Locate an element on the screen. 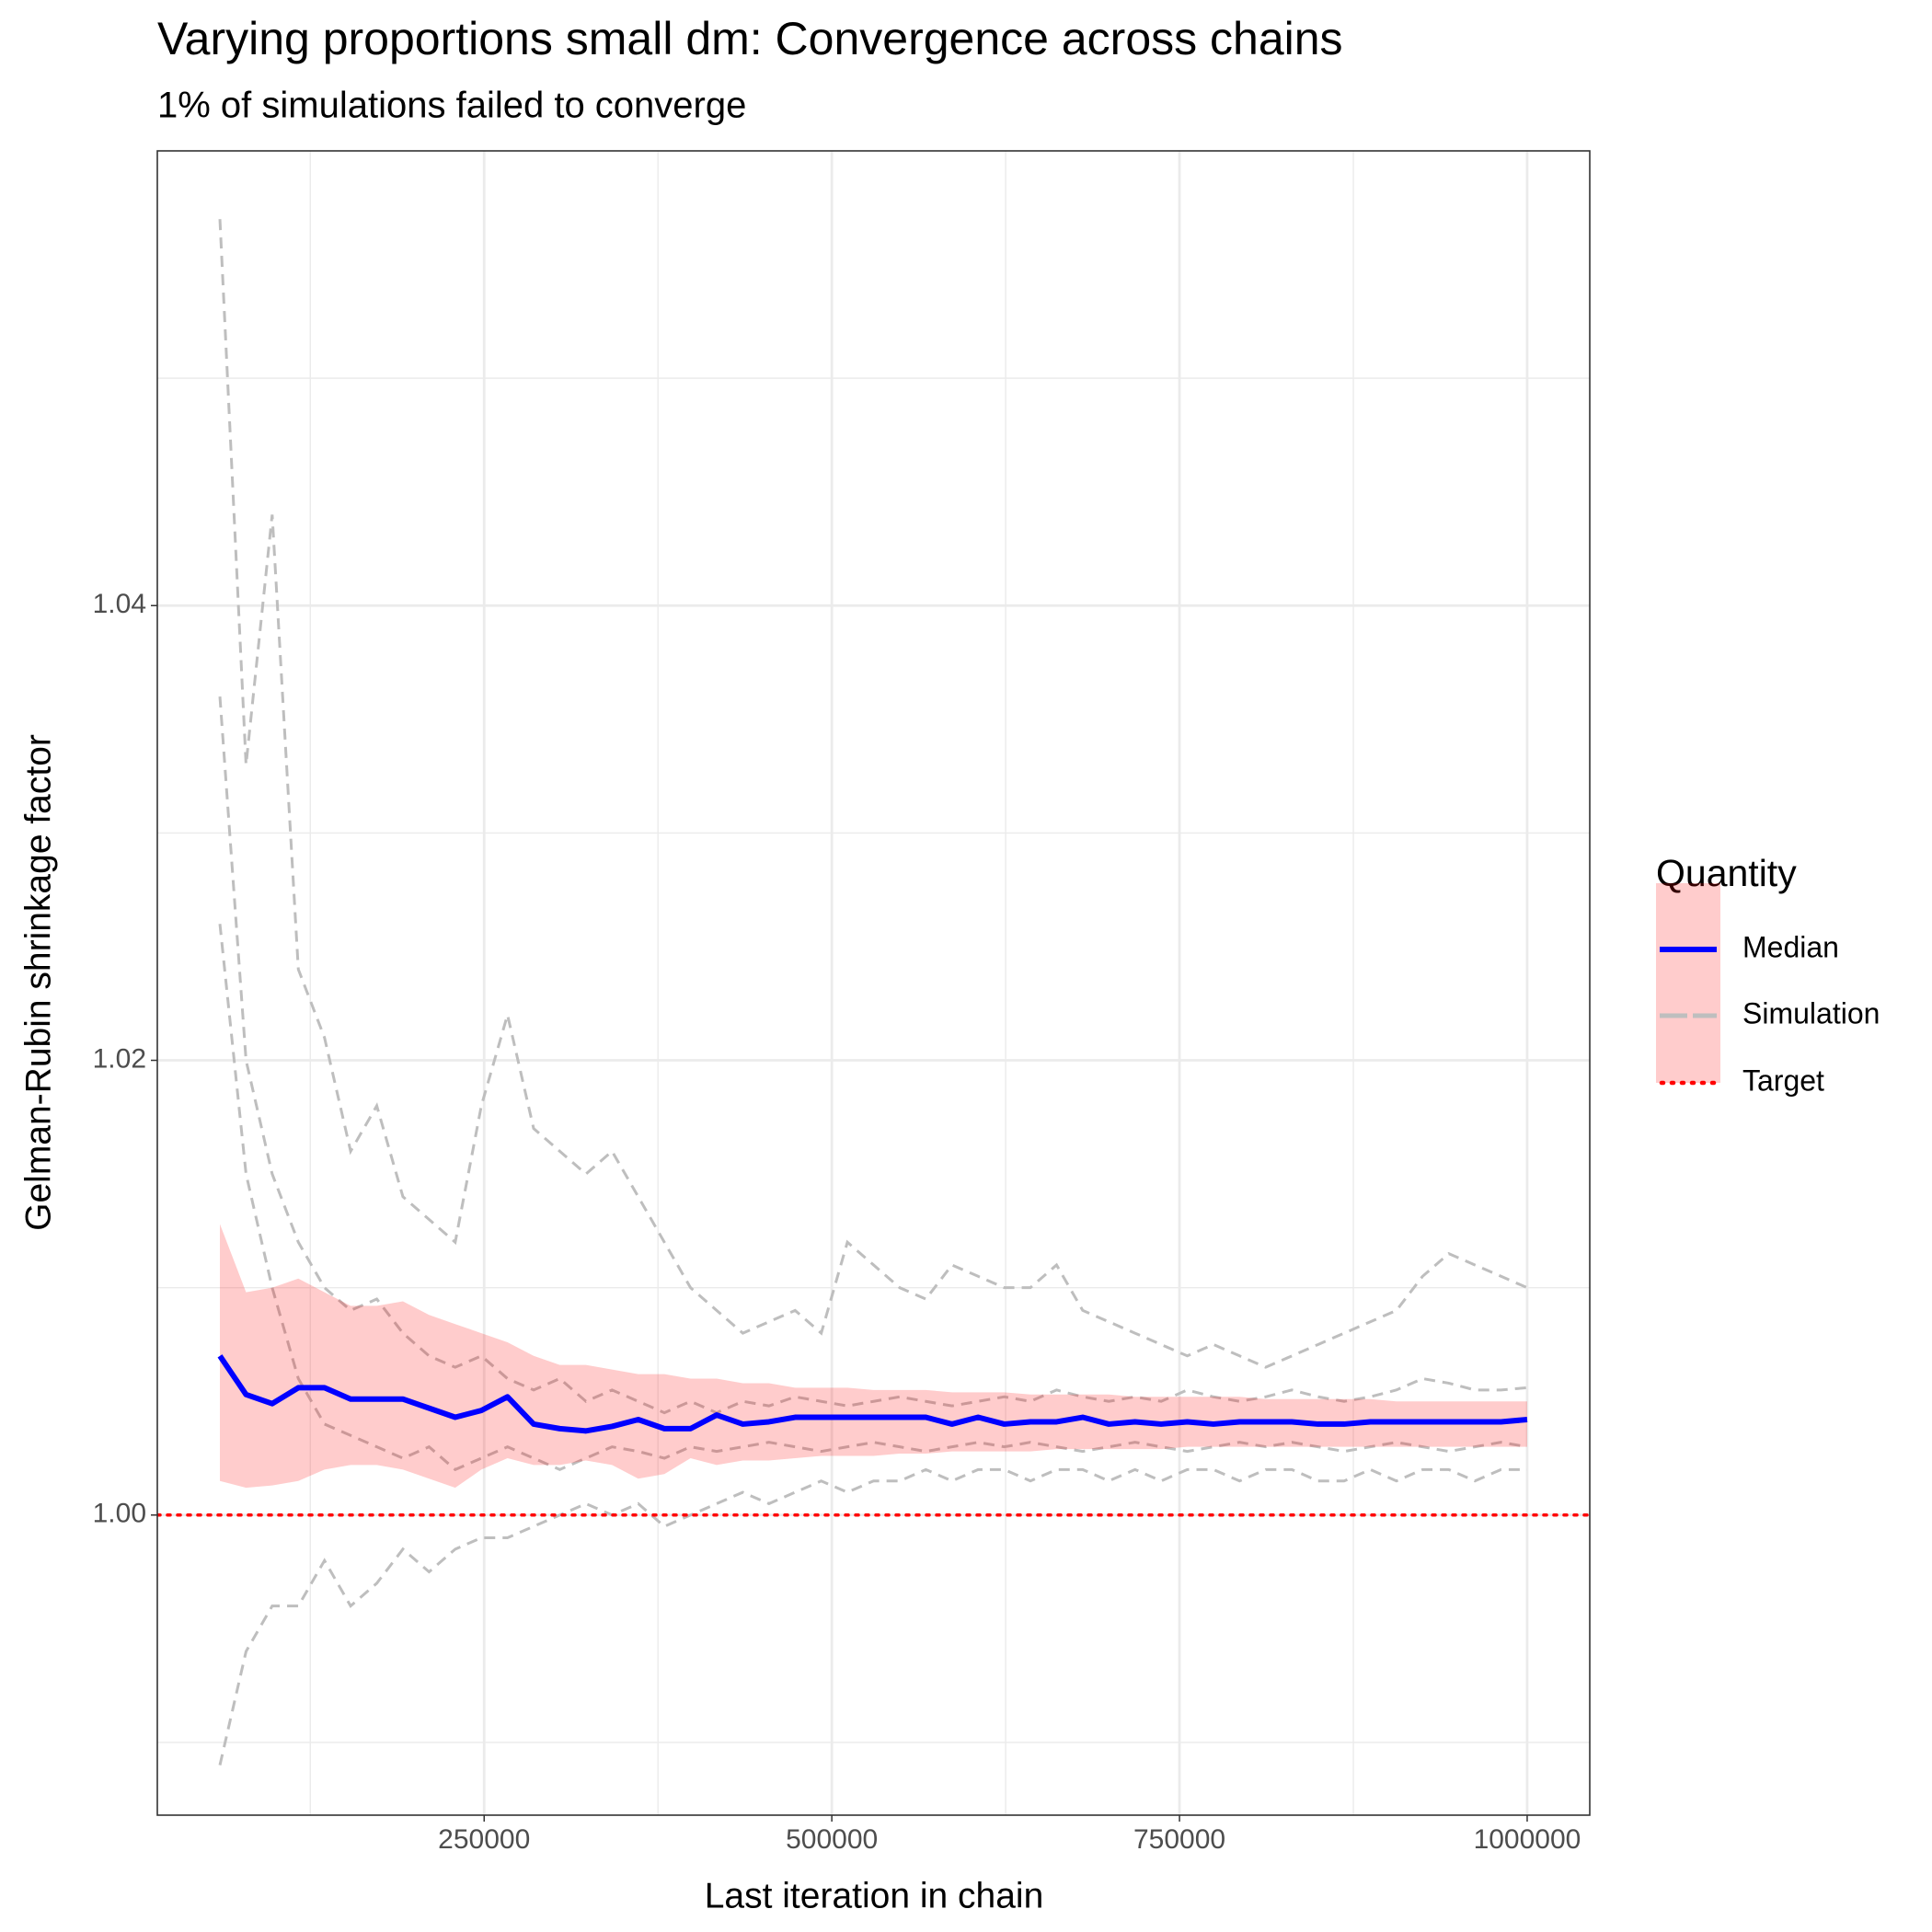  legend-label: Target is located at coordinates (1783, 1080).